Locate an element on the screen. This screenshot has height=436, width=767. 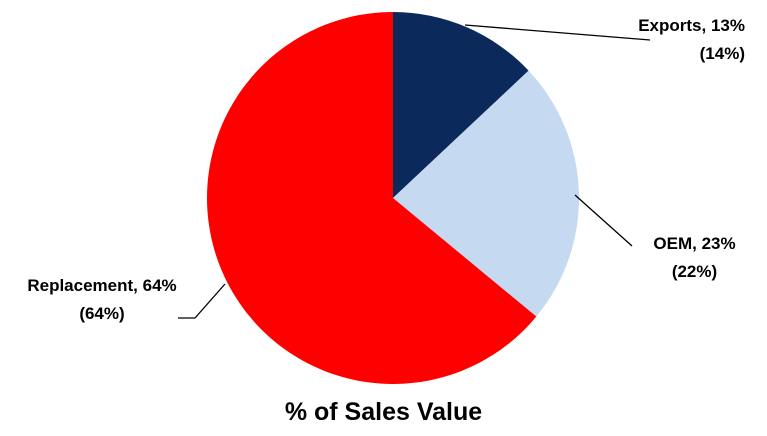
category-label: Exports, is located at coordinates (672, 25).